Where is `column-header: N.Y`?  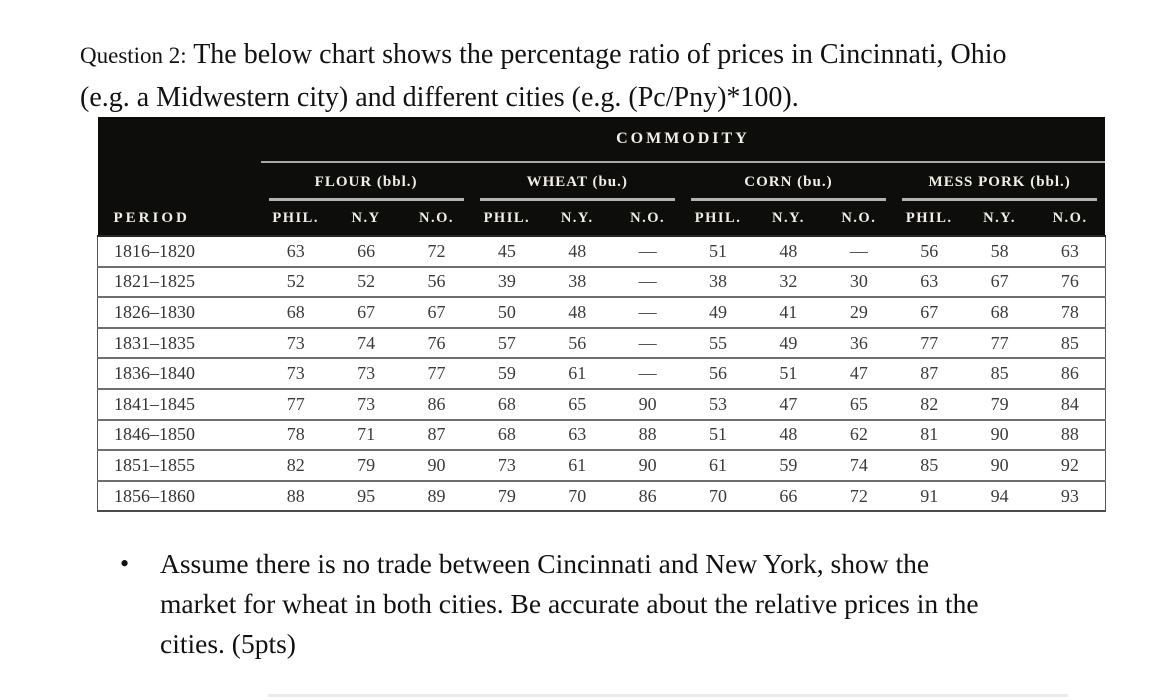
column-header: N.Y is located at coordinates (366, 218).